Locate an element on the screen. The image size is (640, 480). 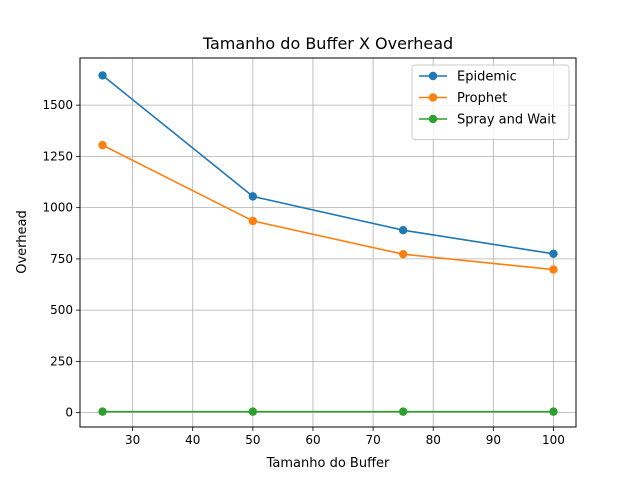
x-tick-label: 50 is located at coordinates (252, 440).